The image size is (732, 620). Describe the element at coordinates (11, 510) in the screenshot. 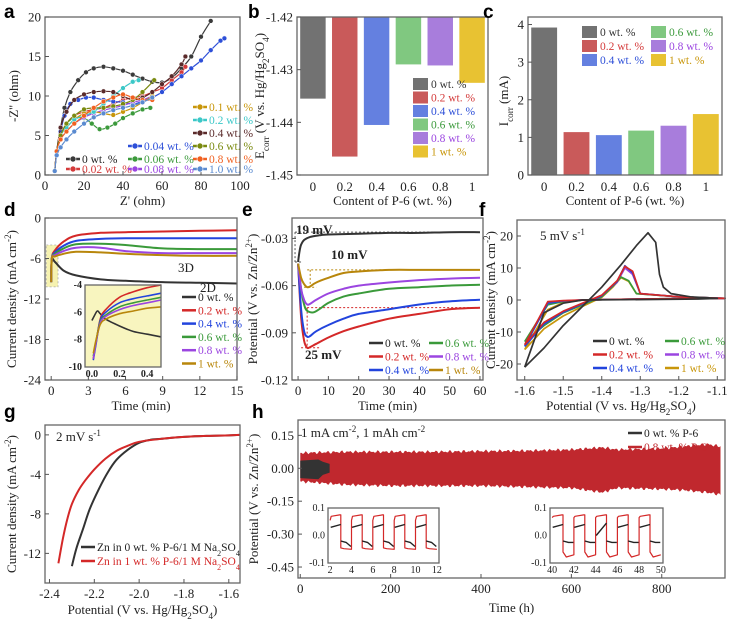

I see `y-axis-label-part: Current density (mA cm` at that location.